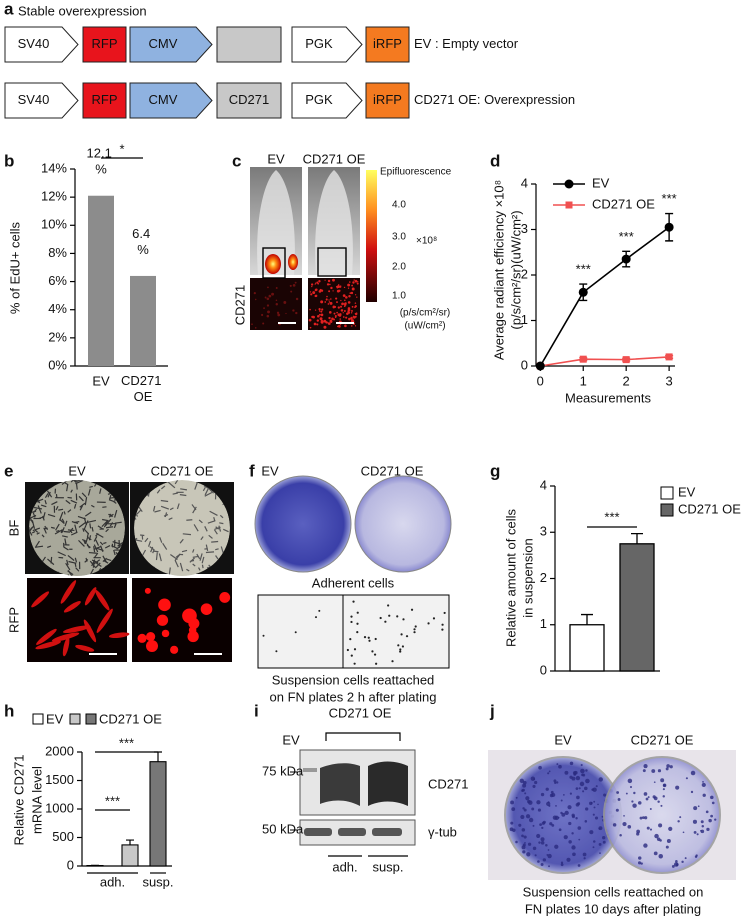 This screenshot has height=919, width=741. Describe the element at coordinates (543, 531) in the screenshot. I see `y-tick-label: 3` at that location.